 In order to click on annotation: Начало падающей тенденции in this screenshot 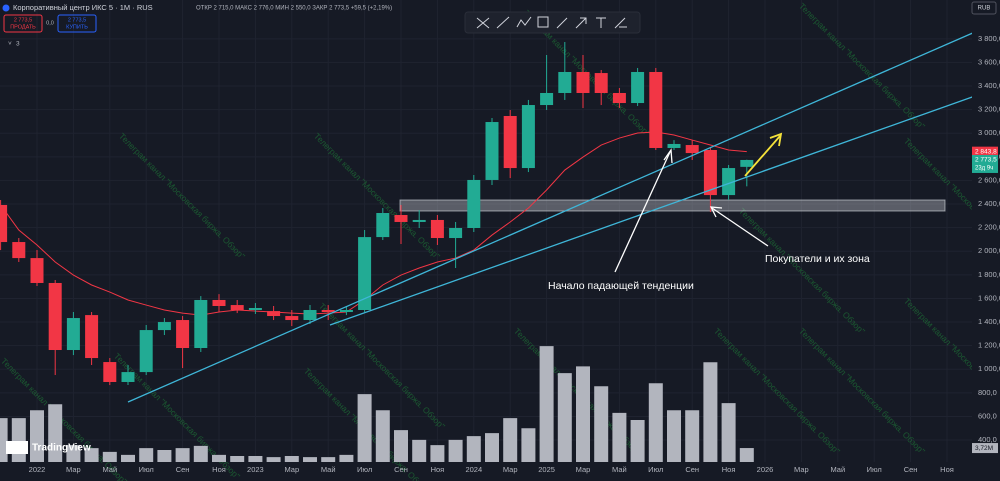, I will do `click(621, 286)`.